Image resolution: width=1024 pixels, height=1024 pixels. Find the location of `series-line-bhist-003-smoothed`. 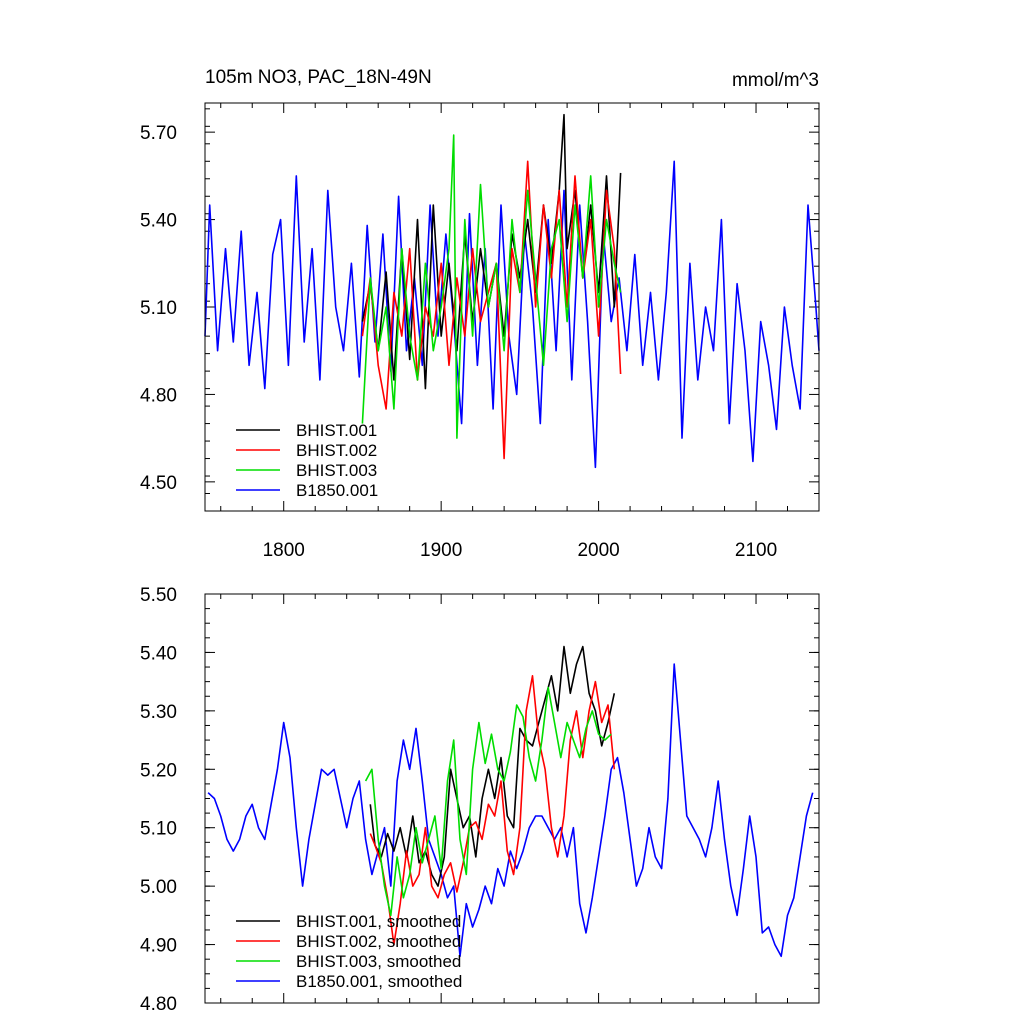

series-line-bhist-003-smoothed is located at coordinates (488, 801).